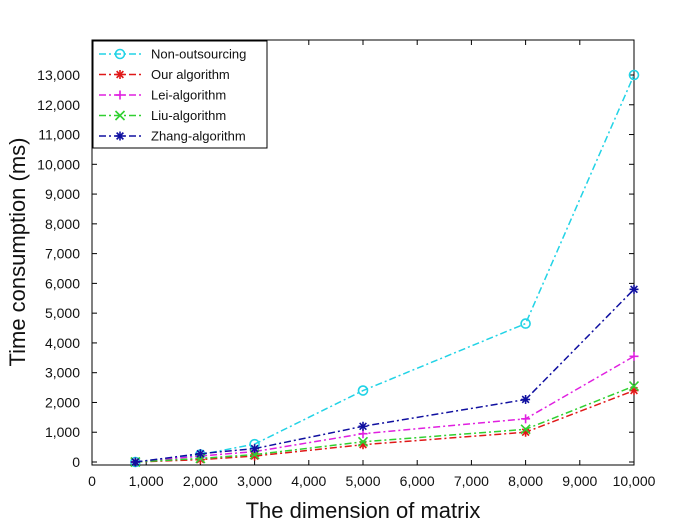 The width and height of the screenshot is (700, 525). Describe the element at coordinates (188, 115) in the screenshot. I see `legend-label: Liu-algorithm` at that location.